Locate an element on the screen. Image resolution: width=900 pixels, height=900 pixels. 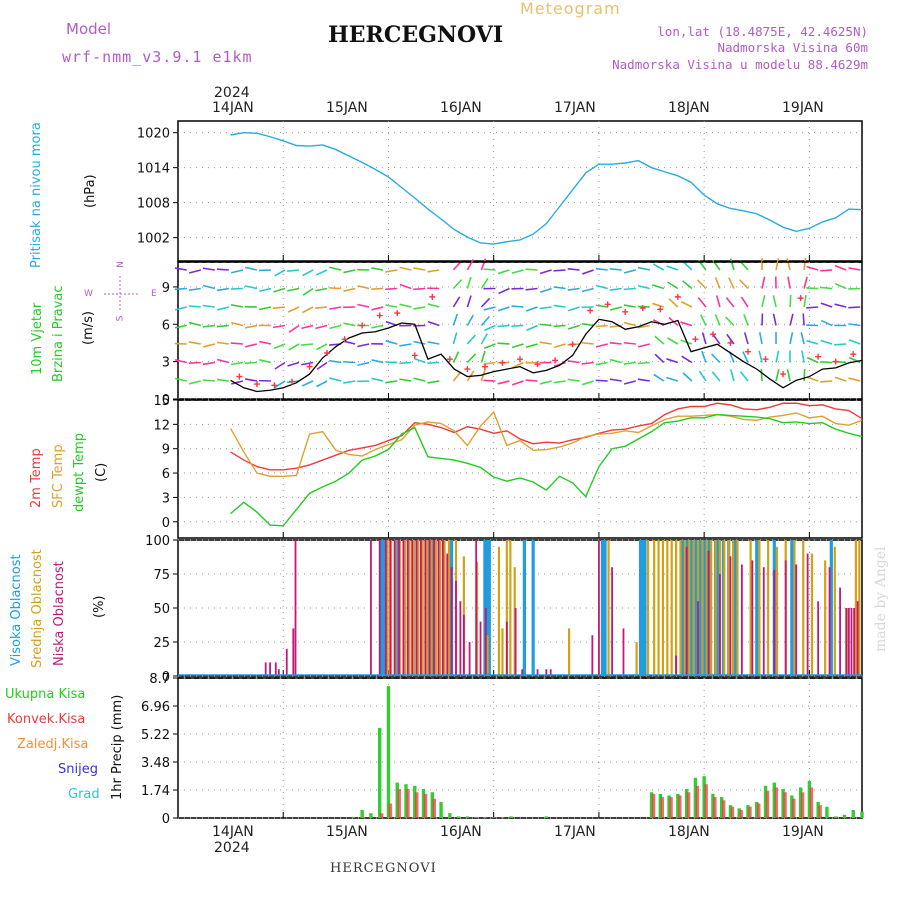
precip-frame is located at coordinates (520, 748).